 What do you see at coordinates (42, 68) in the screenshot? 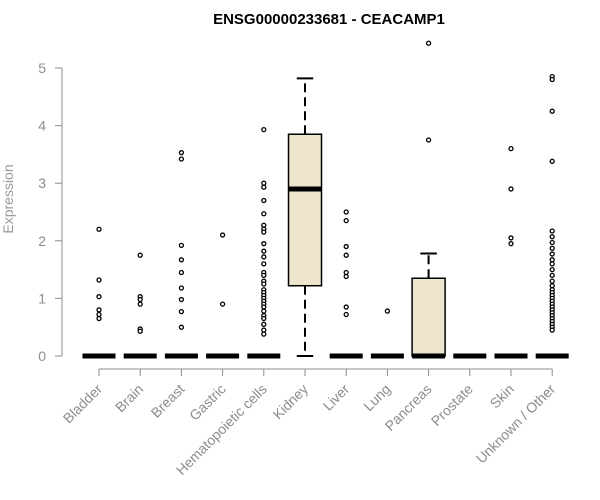
I see `y-tick-label: 5` at bounding box center [42, 68].